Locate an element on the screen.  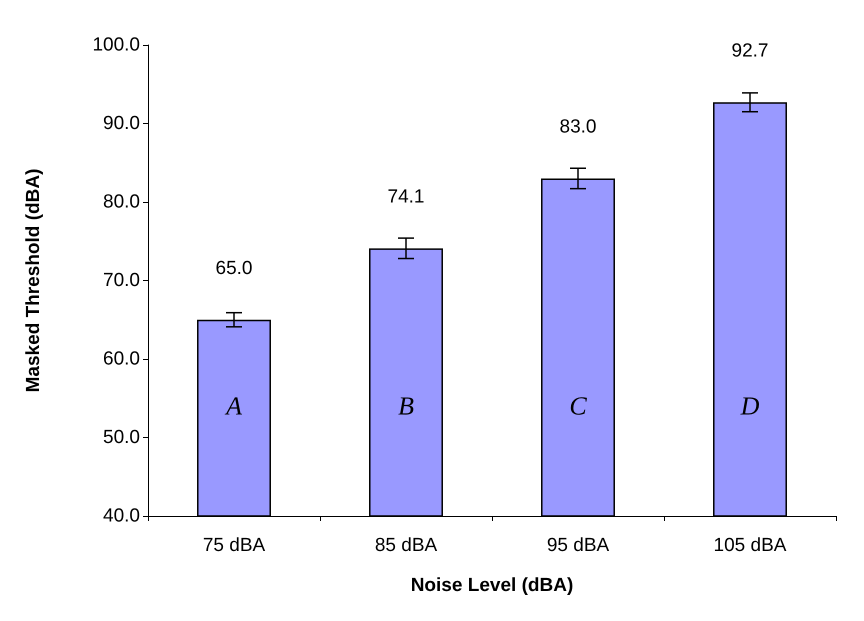
y-tick-label: 90.0 is located at coordinates (121, 123).